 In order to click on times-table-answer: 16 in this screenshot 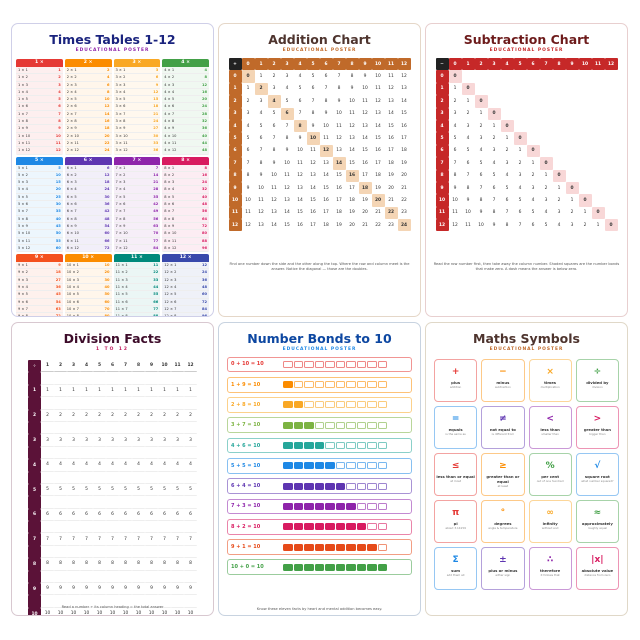, I will do `click(204, 91)`.